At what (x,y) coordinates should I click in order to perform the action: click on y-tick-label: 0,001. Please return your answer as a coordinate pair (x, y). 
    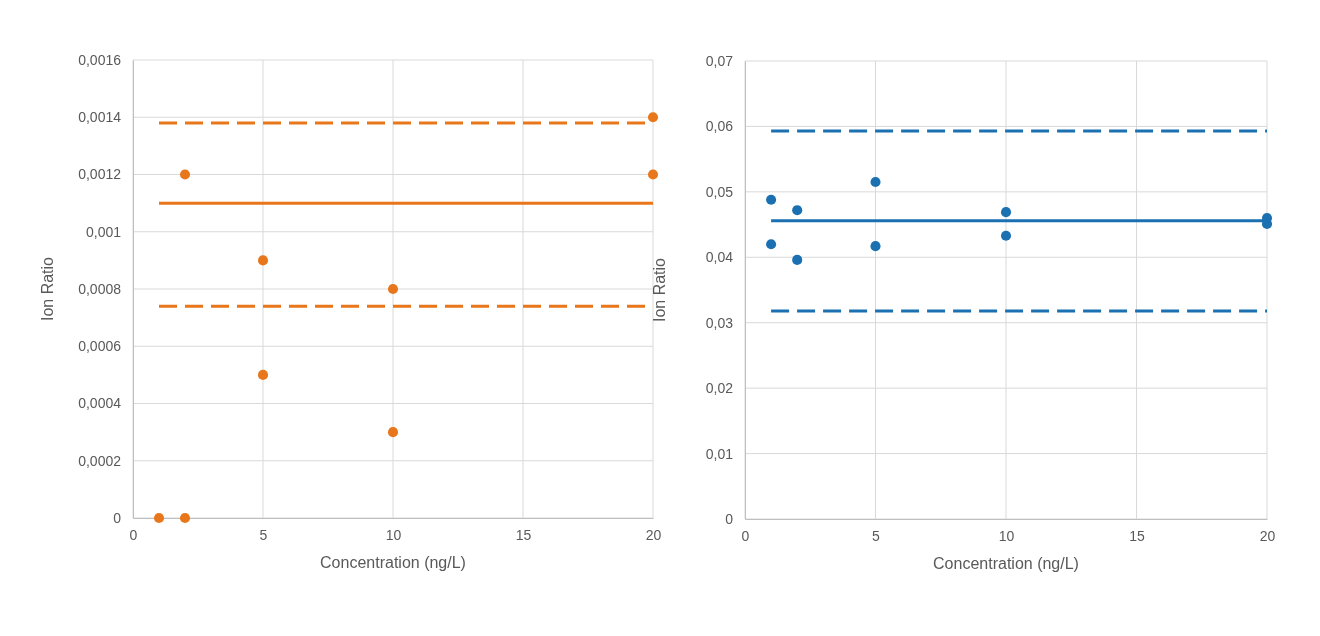
    Looking at the image, I should click on (103, 231).